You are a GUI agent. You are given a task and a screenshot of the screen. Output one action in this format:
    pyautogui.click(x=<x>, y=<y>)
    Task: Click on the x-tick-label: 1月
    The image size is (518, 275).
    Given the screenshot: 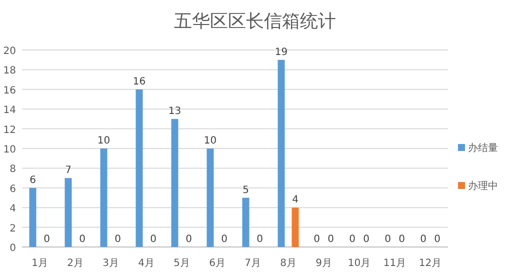 What is the action you would take?
    pyautogui.click(x=40, y=263)
    